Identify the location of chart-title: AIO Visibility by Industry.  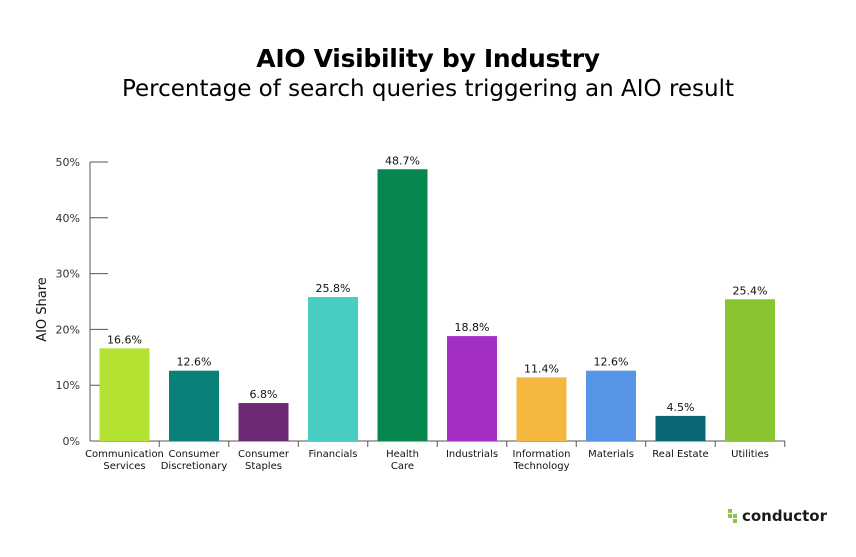
(428, 58).